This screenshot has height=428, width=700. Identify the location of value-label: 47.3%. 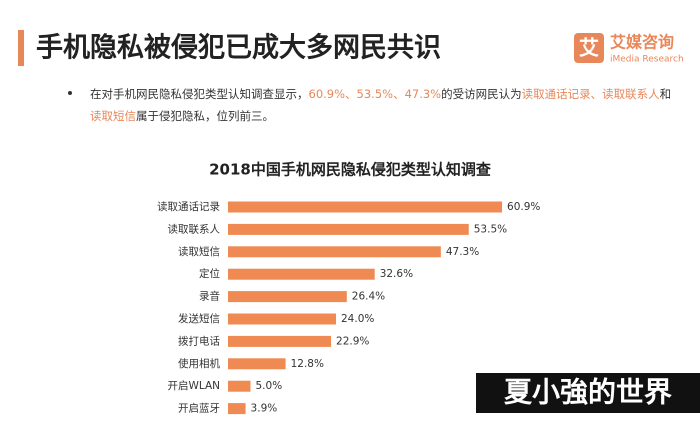
(462, 252).